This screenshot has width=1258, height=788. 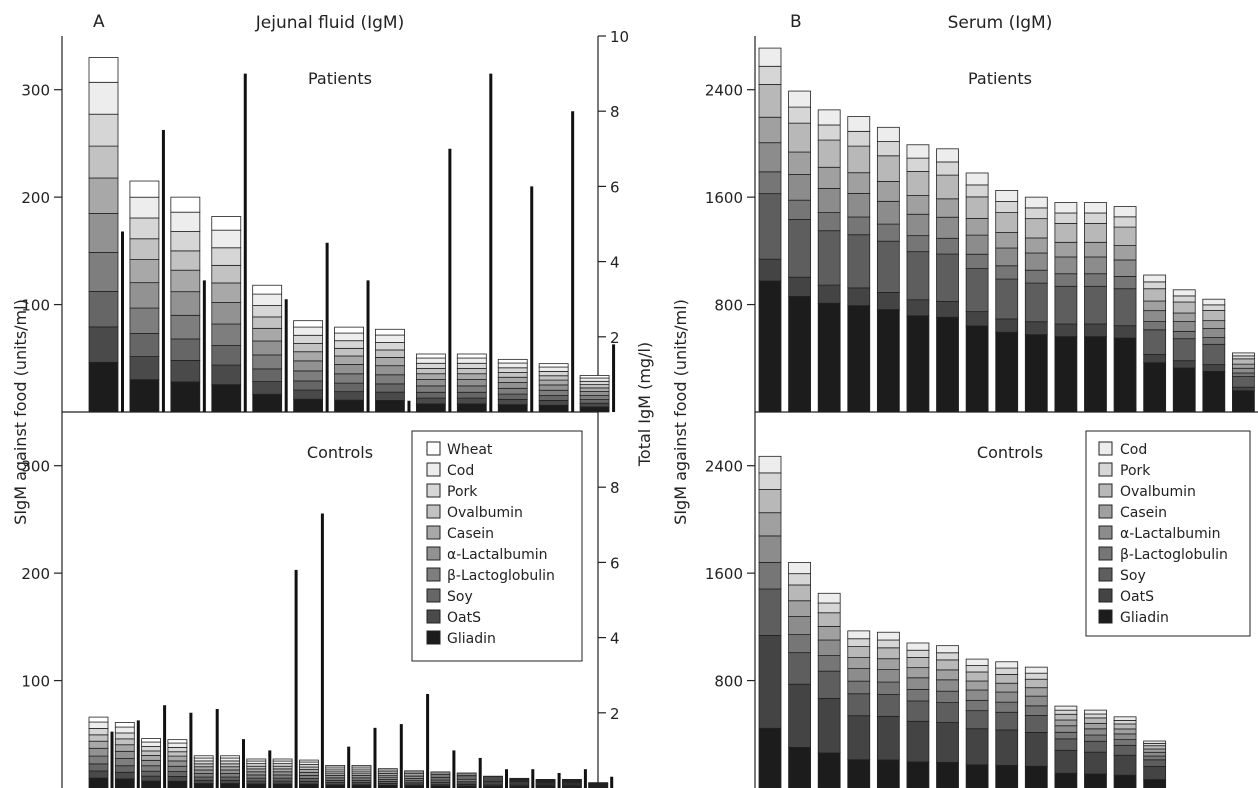 What do you see at coordinates (1144, 618) in the screenshot?
I see `legend-label: Gliadin` at bounding box center [1144, 618].